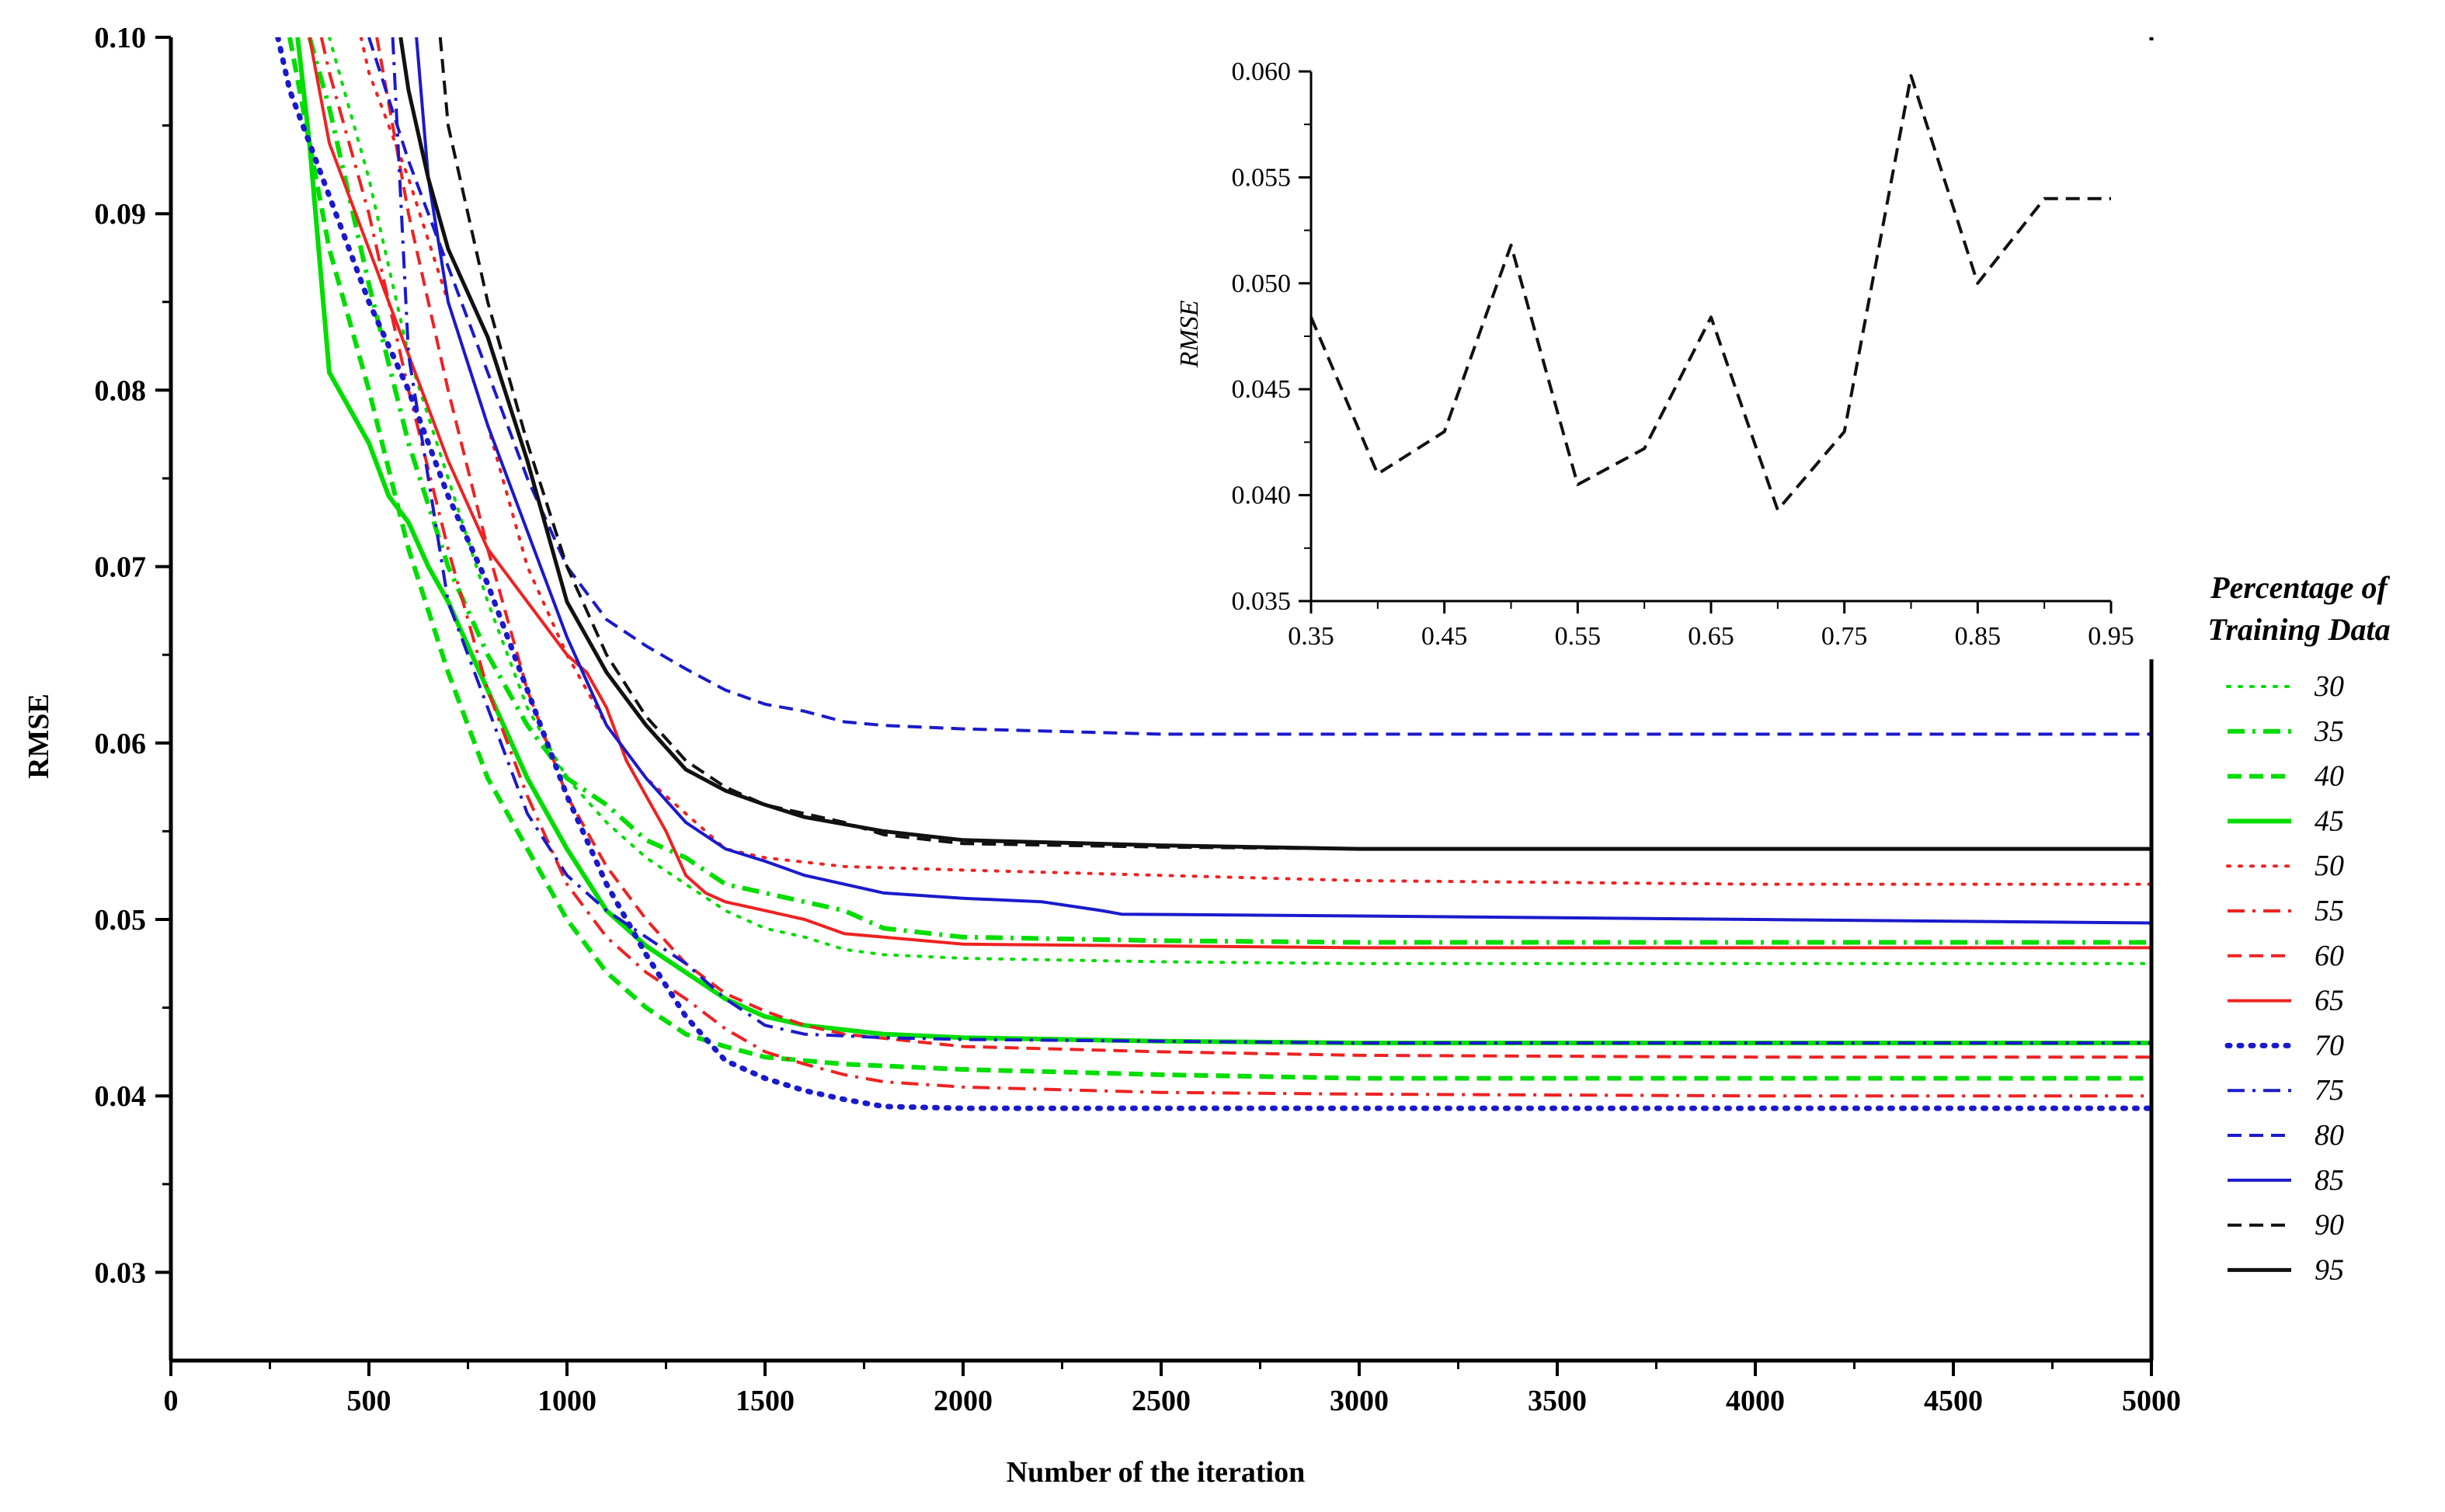 This screenshot has width=2445, height=1512. Describe the element at coordinates (2286, 776) in the screenshot. I see `legend-item-40: 40` at that location.